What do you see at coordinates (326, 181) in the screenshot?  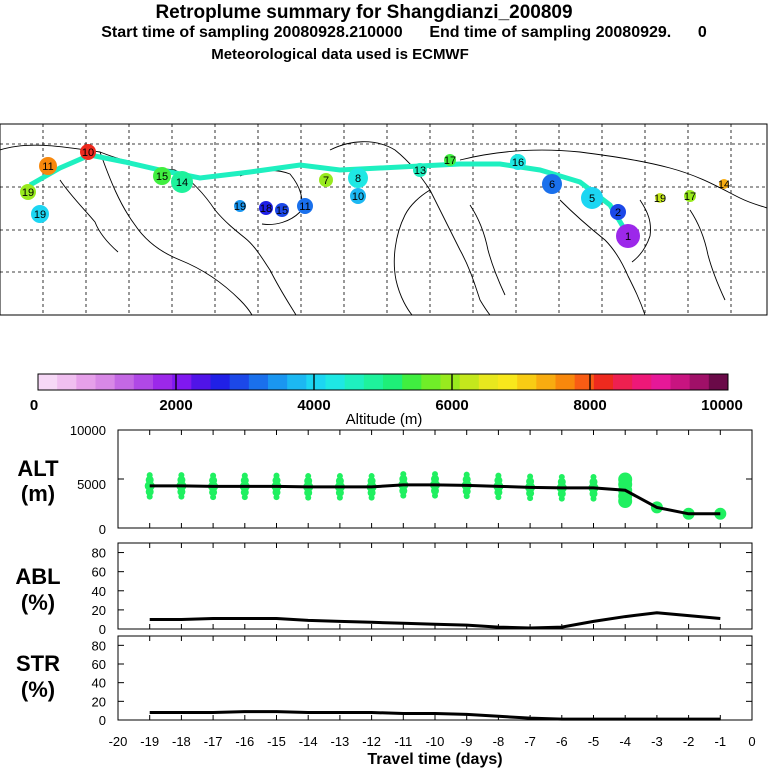 I see `plume-day-label: 7` at bounding box center [326, 181].